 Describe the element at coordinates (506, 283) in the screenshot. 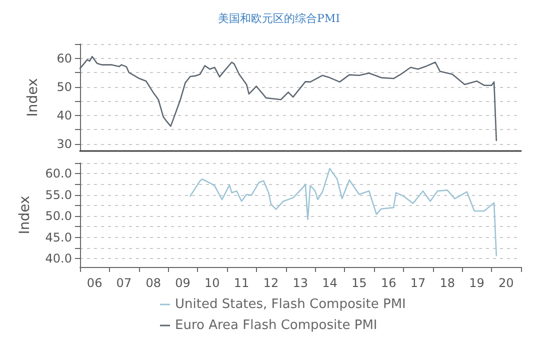

I see `x-tick-label: 20` at that location.